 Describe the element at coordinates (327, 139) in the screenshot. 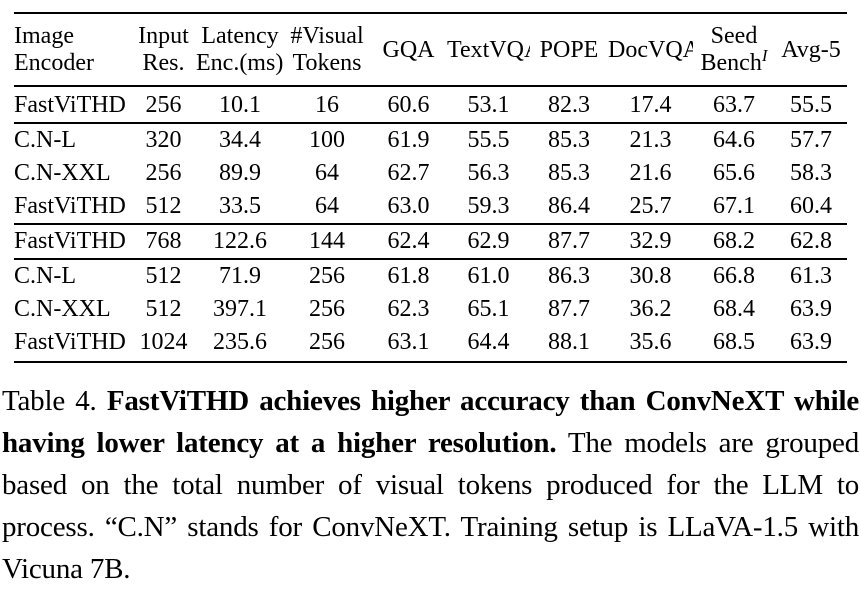

I see `table-cell: 100` at that location.